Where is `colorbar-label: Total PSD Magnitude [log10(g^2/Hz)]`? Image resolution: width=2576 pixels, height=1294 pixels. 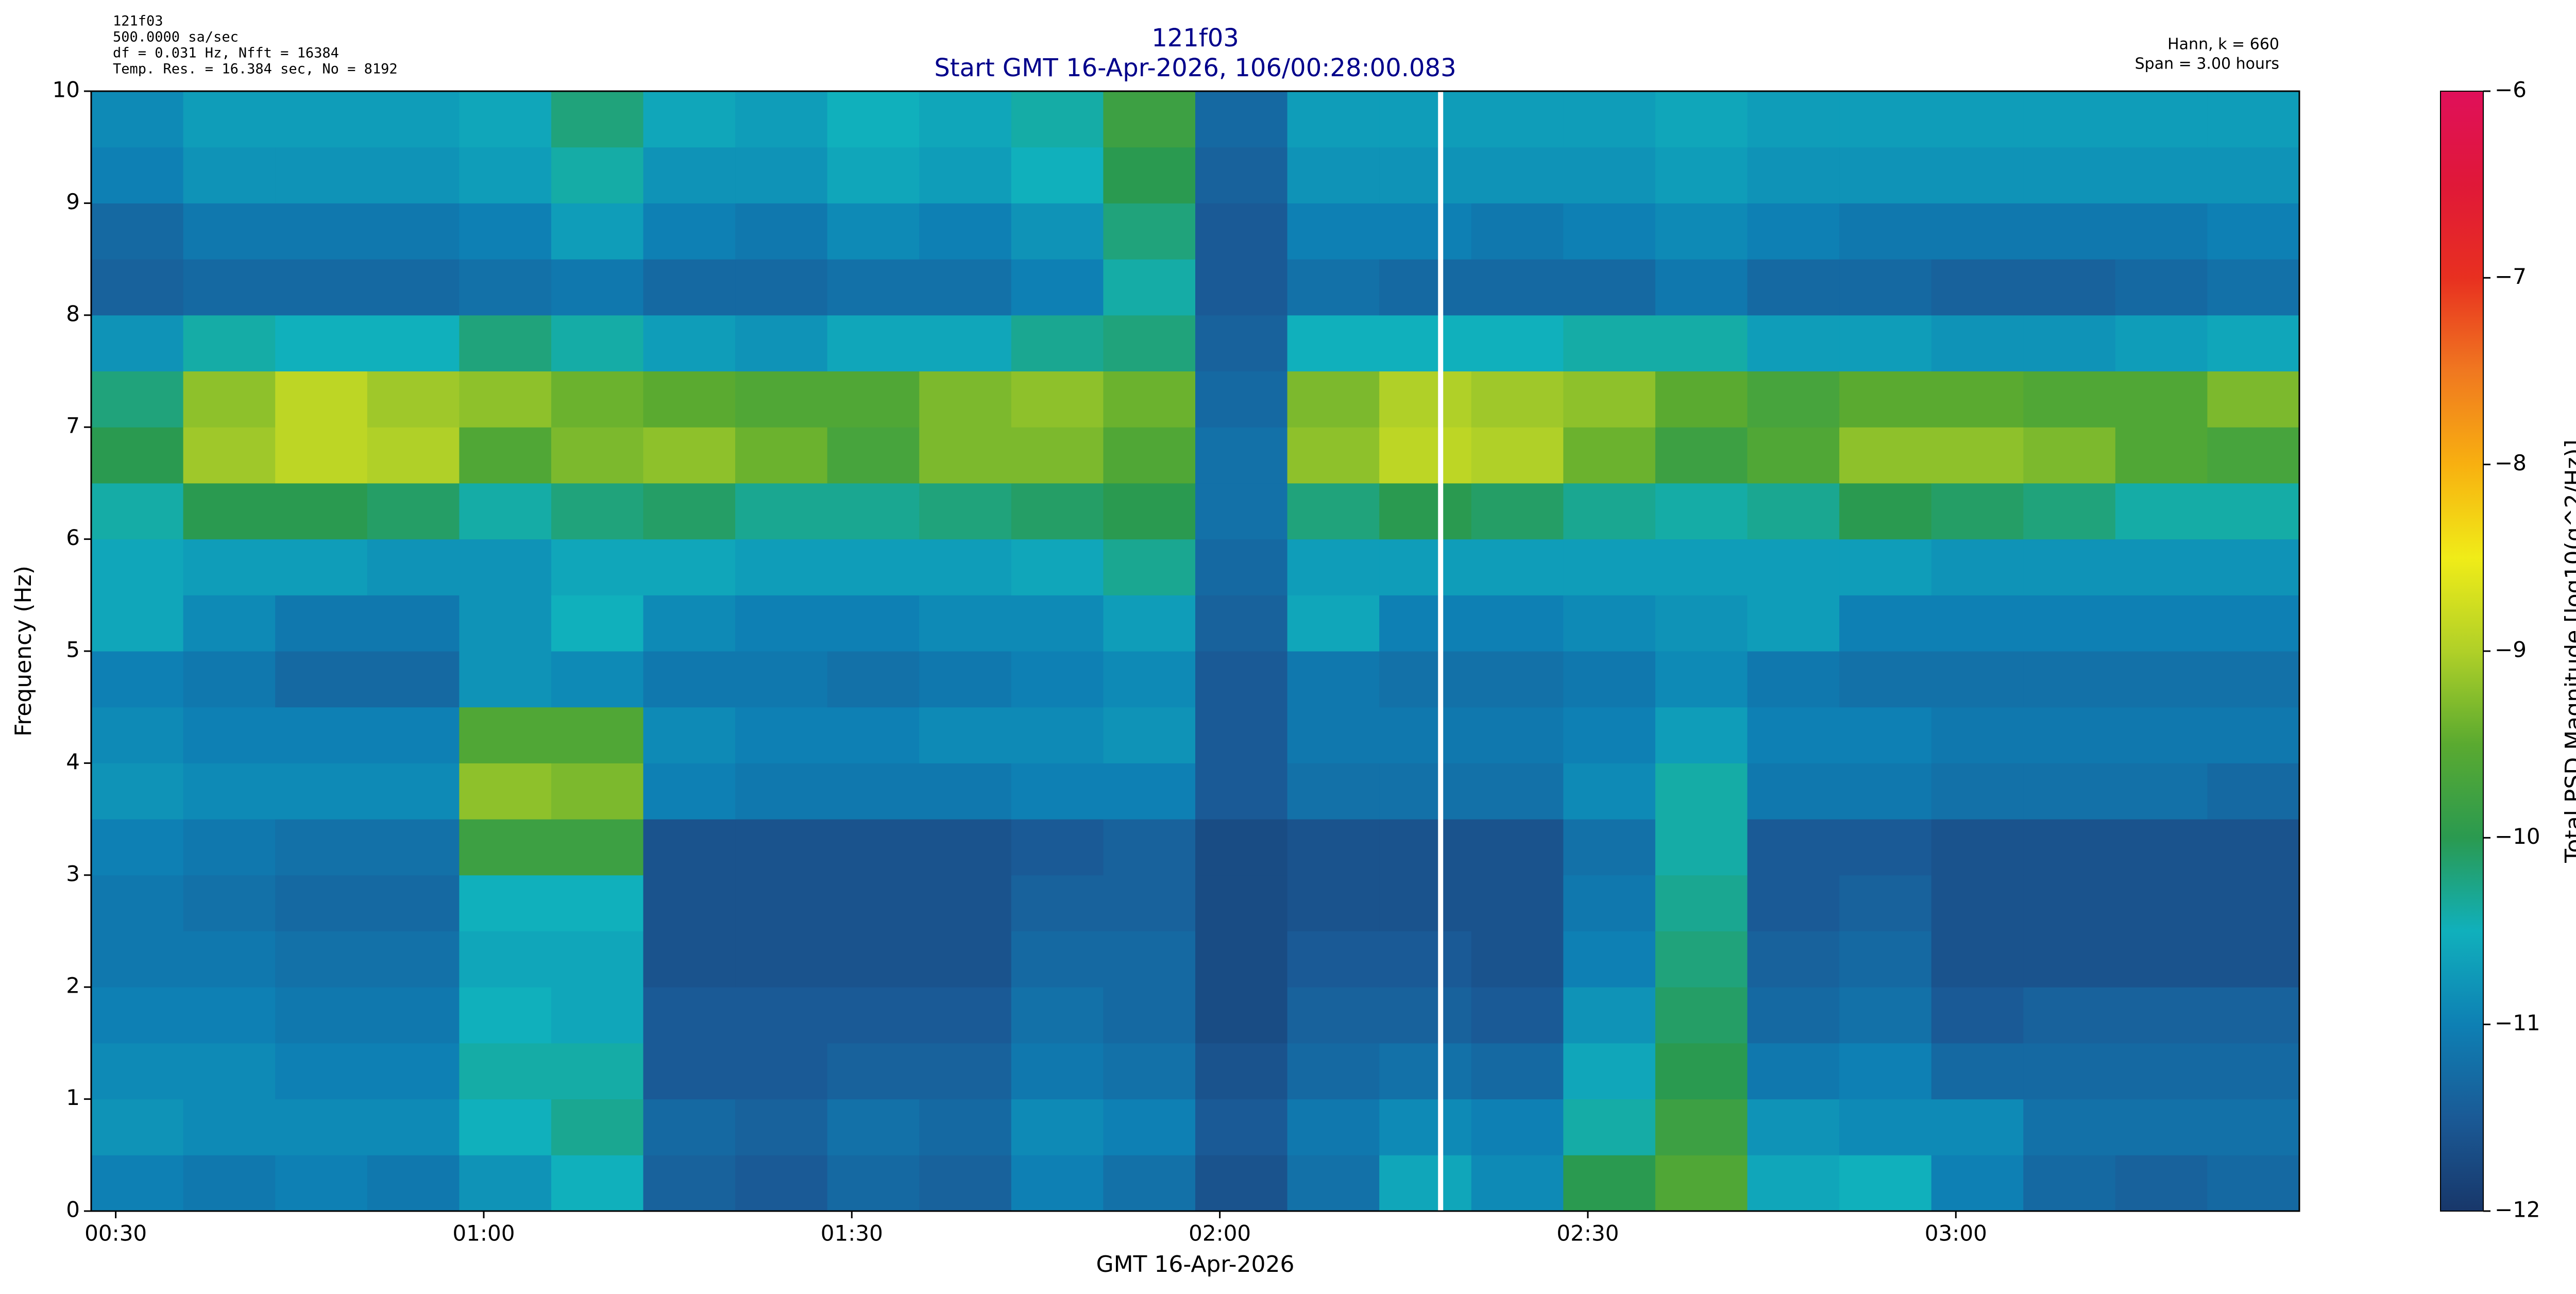
colorbar-label: Total PSD Magnitude [log10(g^2/Hz)] is located at coordinates (2568, 651).